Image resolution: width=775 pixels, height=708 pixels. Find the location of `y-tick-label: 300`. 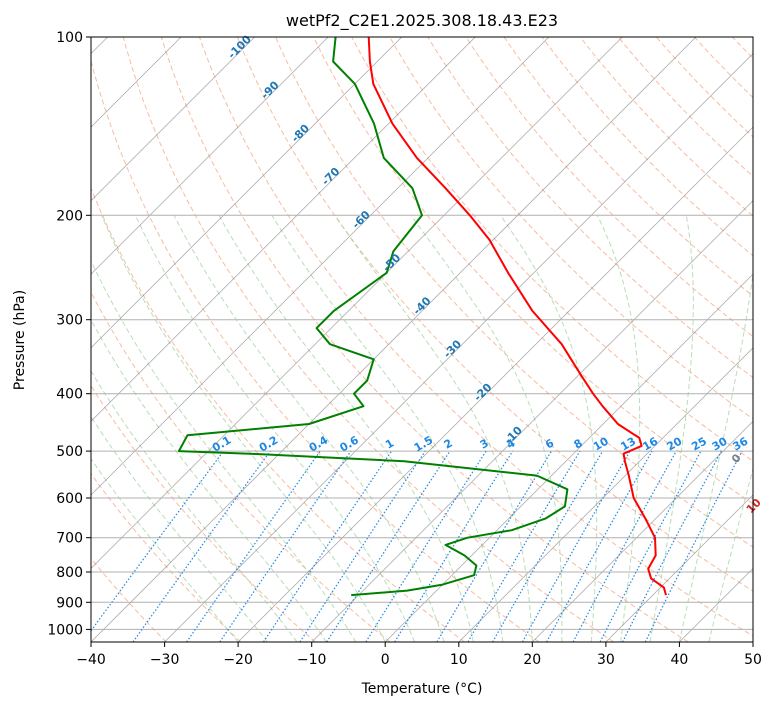

y-tick-label: 300 is located at coordinates (69, 321).